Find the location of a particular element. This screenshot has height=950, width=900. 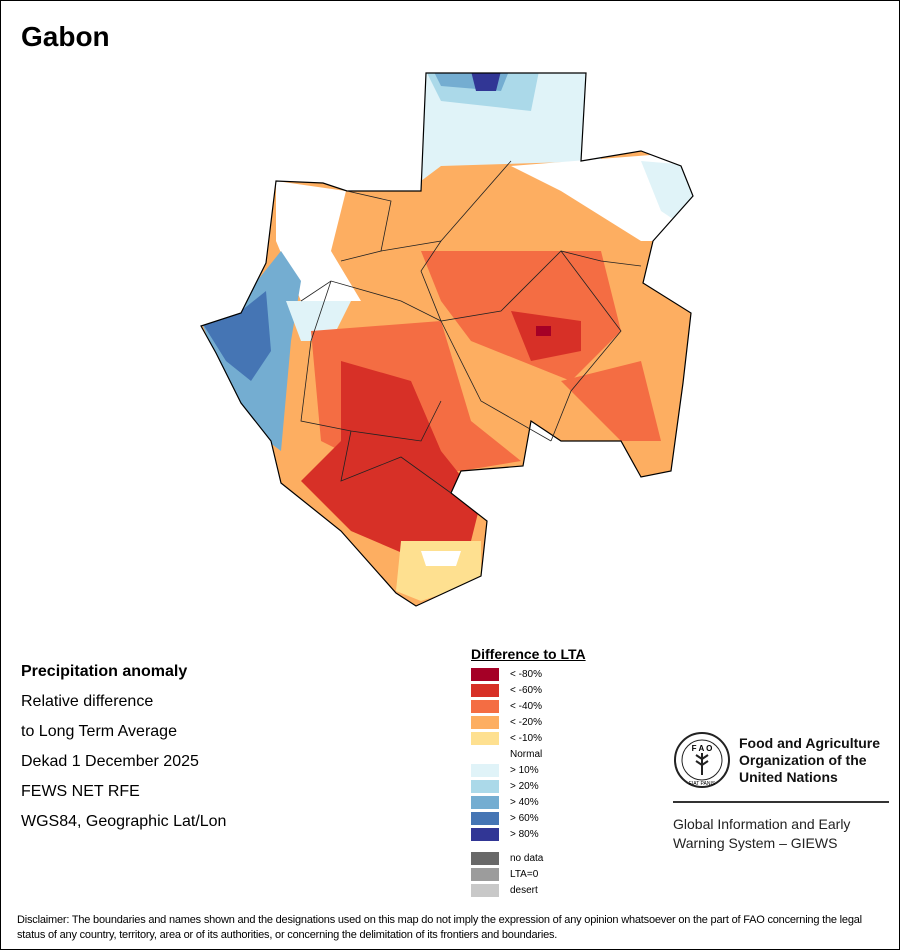

legend-label: < -40% is located at coordinates (526, 706).